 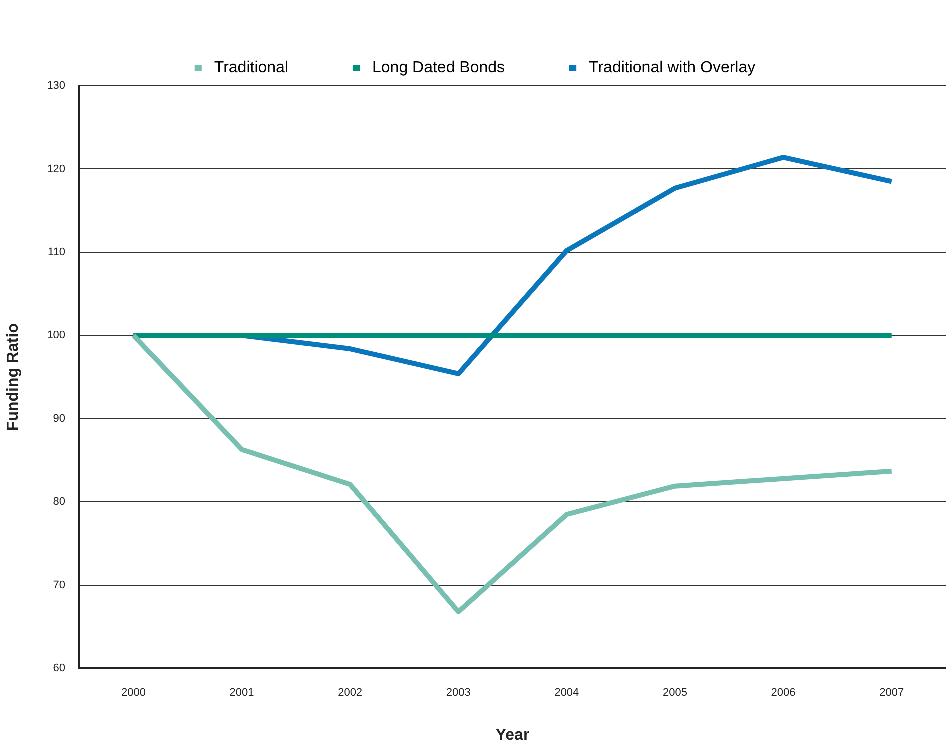 I want to click on y-tick-label: 130, so click(x=56, y=86).